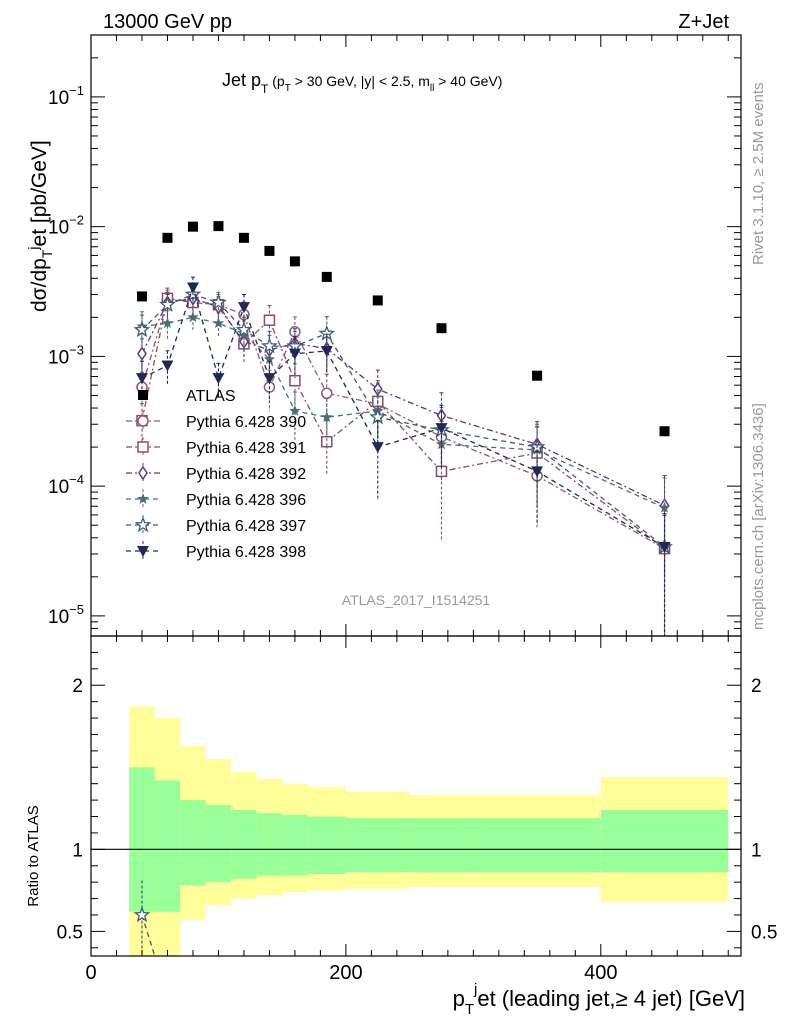 This screenshot has width=786, height=1024. Describe the element at coordinates (756, 850) in the screenshot. I see `ratio-y-tick-label-right: 1` at that location.